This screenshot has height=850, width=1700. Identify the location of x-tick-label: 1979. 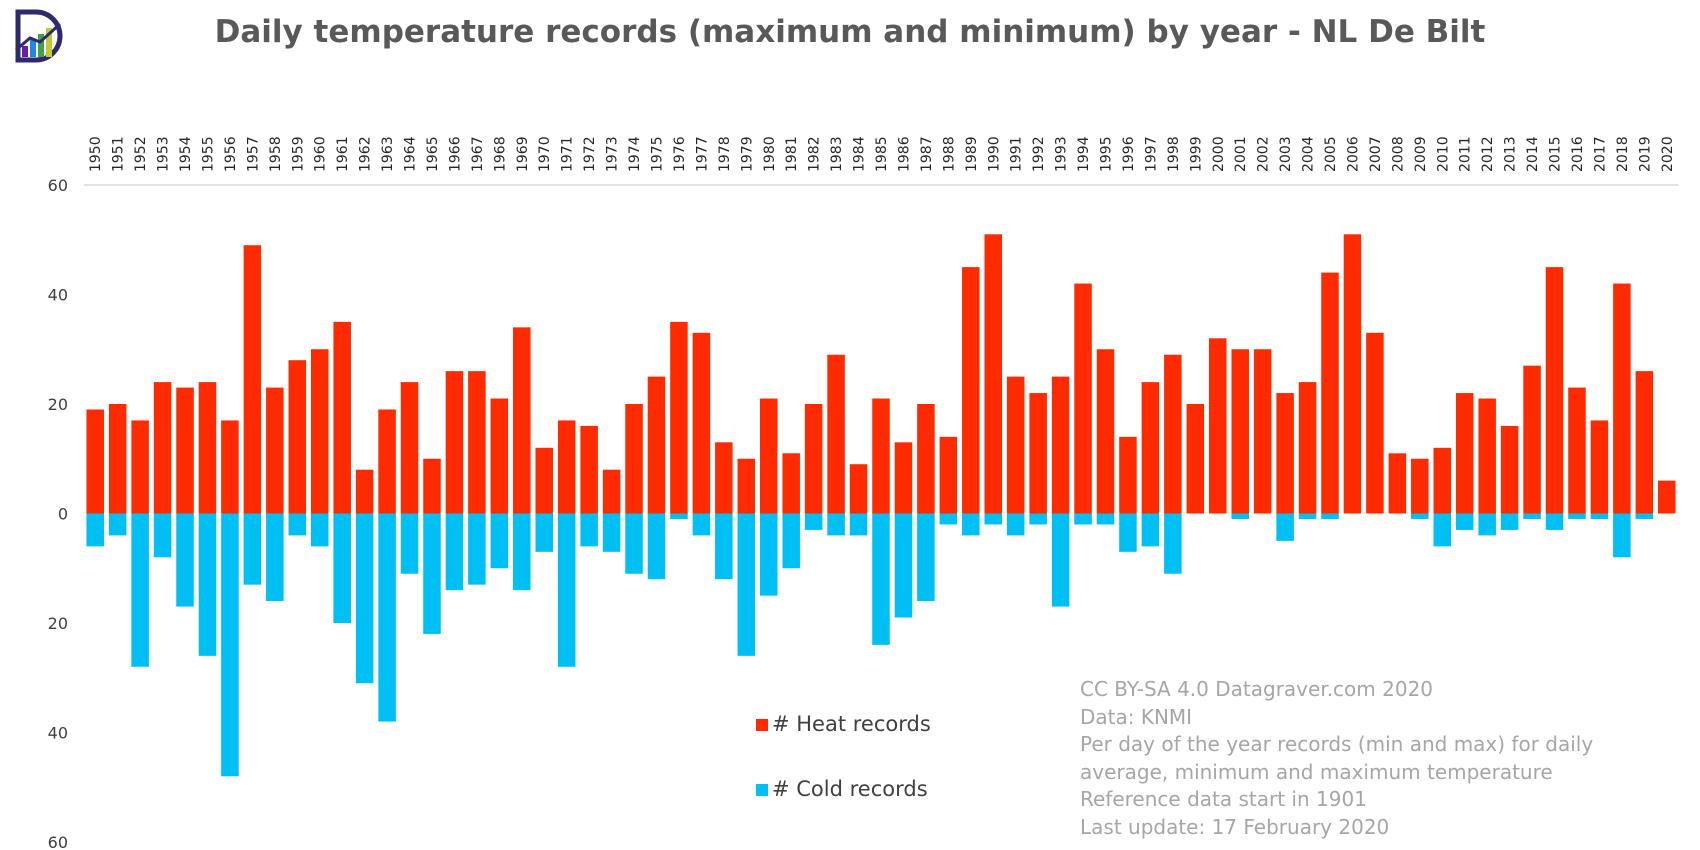
(747, 154).